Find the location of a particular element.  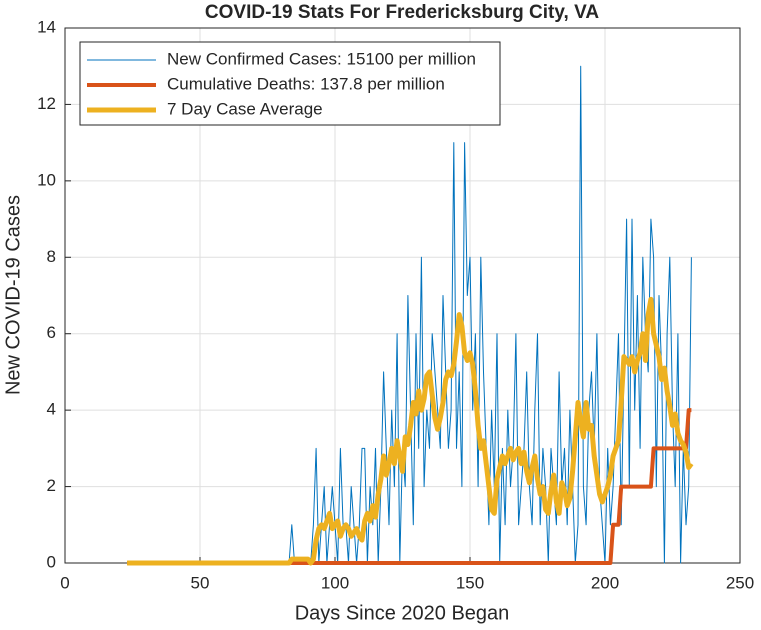

y-tick-label: 0 is located at coordinates (51, 561).